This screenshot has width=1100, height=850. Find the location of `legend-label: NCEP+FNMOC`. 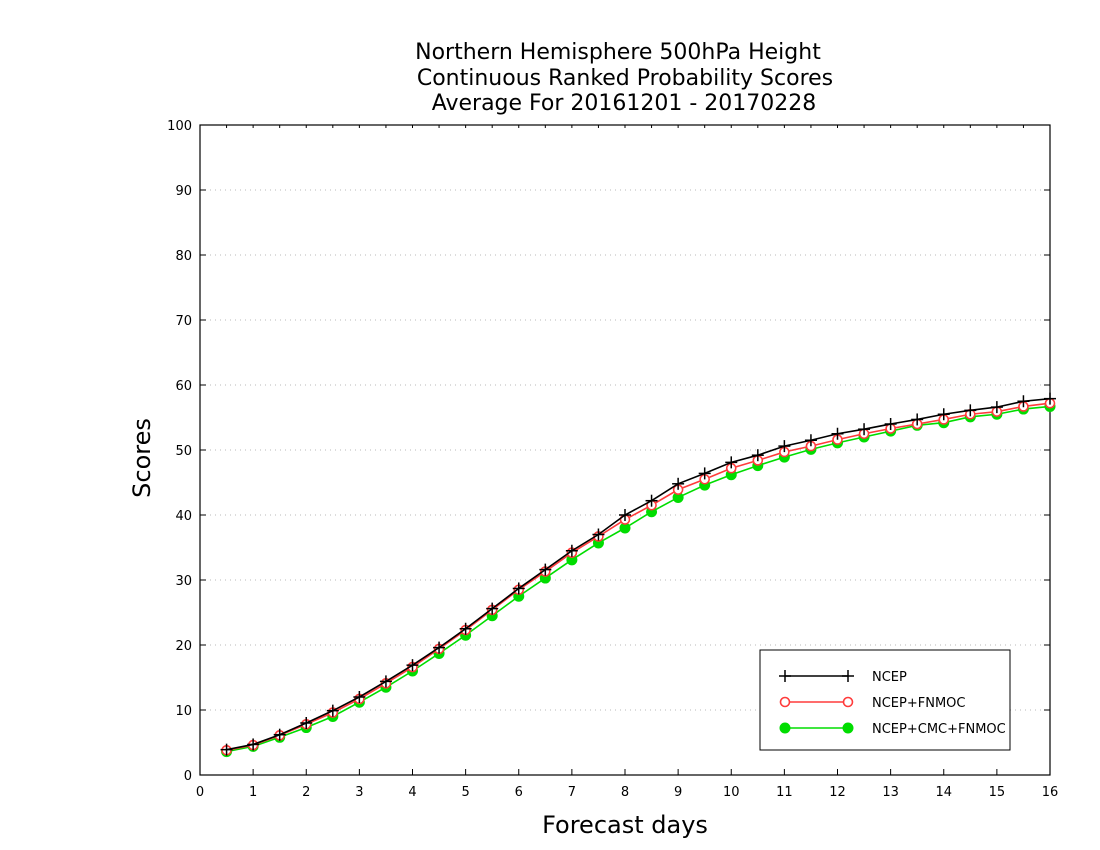

legend-label: NCEP+FNMOC is located at coordinates (918, 703).